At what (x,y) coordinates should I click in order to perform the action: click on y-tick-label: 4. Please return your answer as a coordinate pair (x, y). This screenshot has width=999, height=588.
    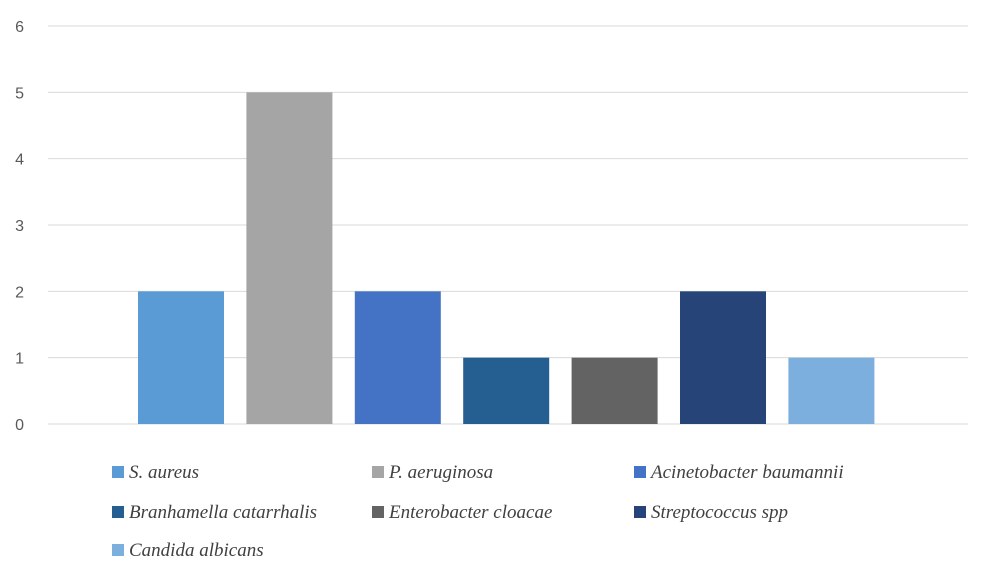
    Looking at the image, I should click on (19, 160).